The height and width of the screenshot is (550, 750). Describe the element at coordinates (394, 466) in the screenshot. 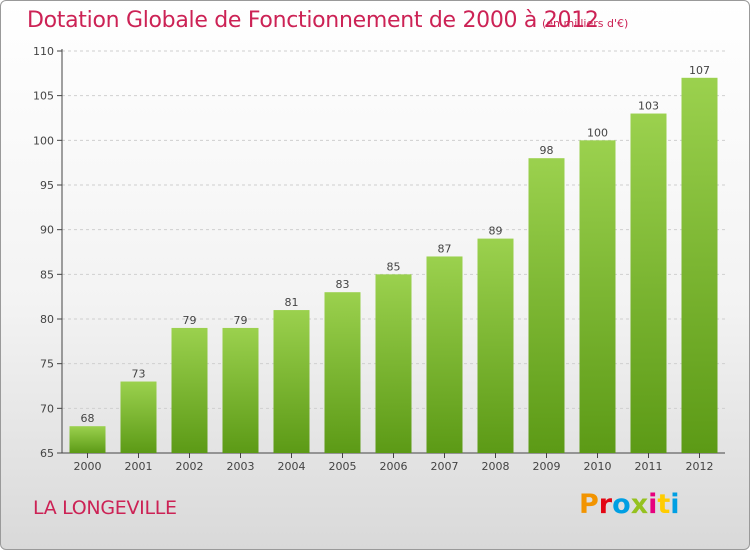

I see `x-tick-label: 2006` at that location.